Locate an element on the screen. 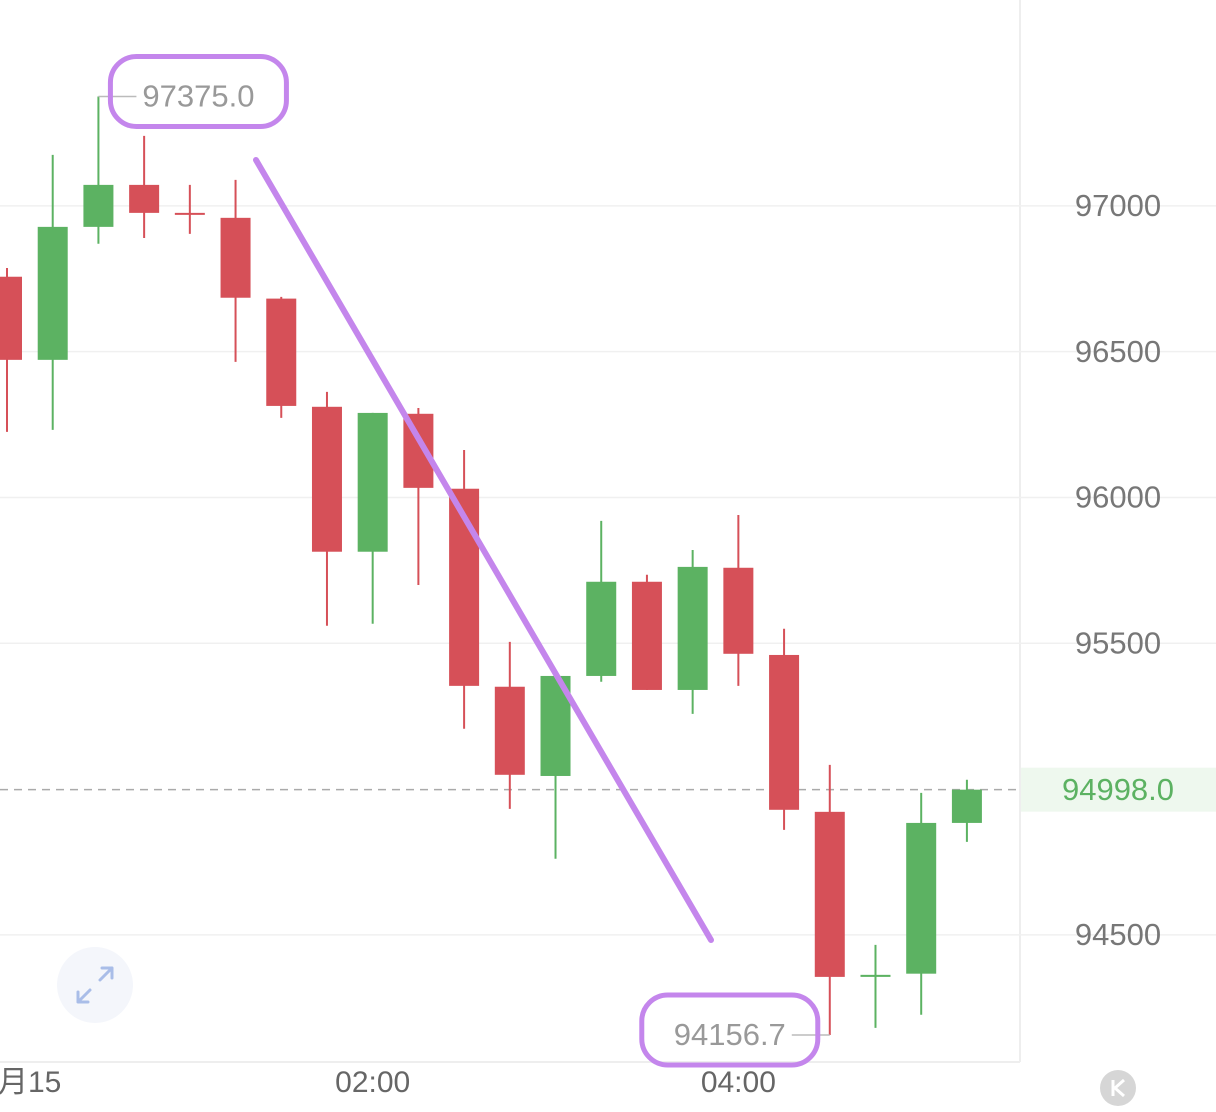  logo is located at coordinates (1118, 1088).